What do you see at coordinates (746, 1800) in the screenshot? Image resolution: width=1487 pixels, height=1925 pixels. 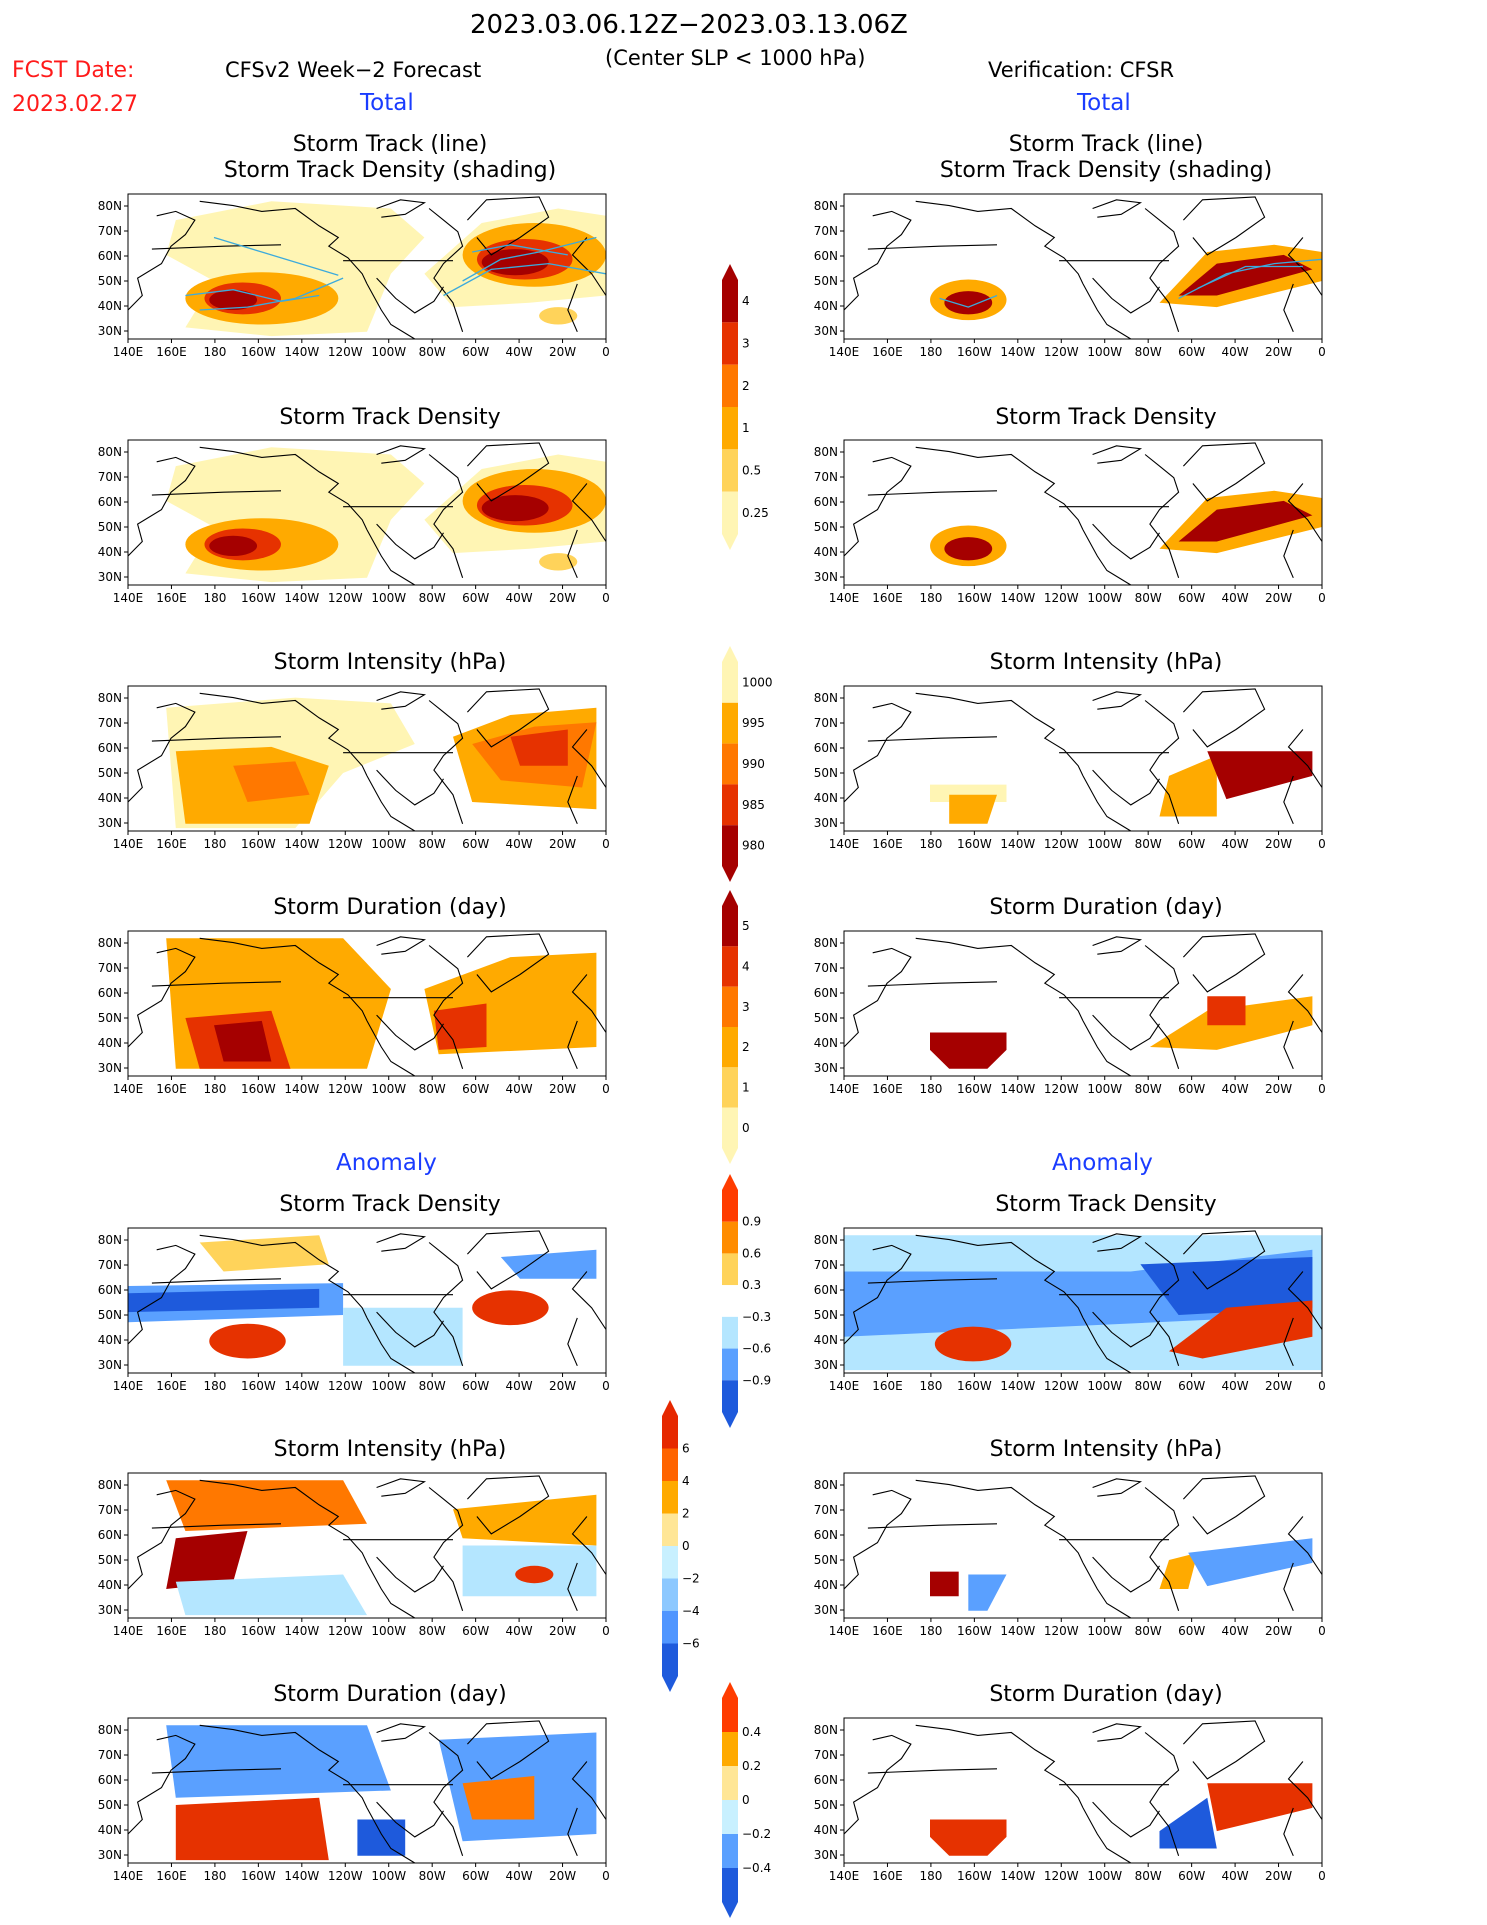 I see `colorbar-label: 0` at bounding box center [746, 1800].